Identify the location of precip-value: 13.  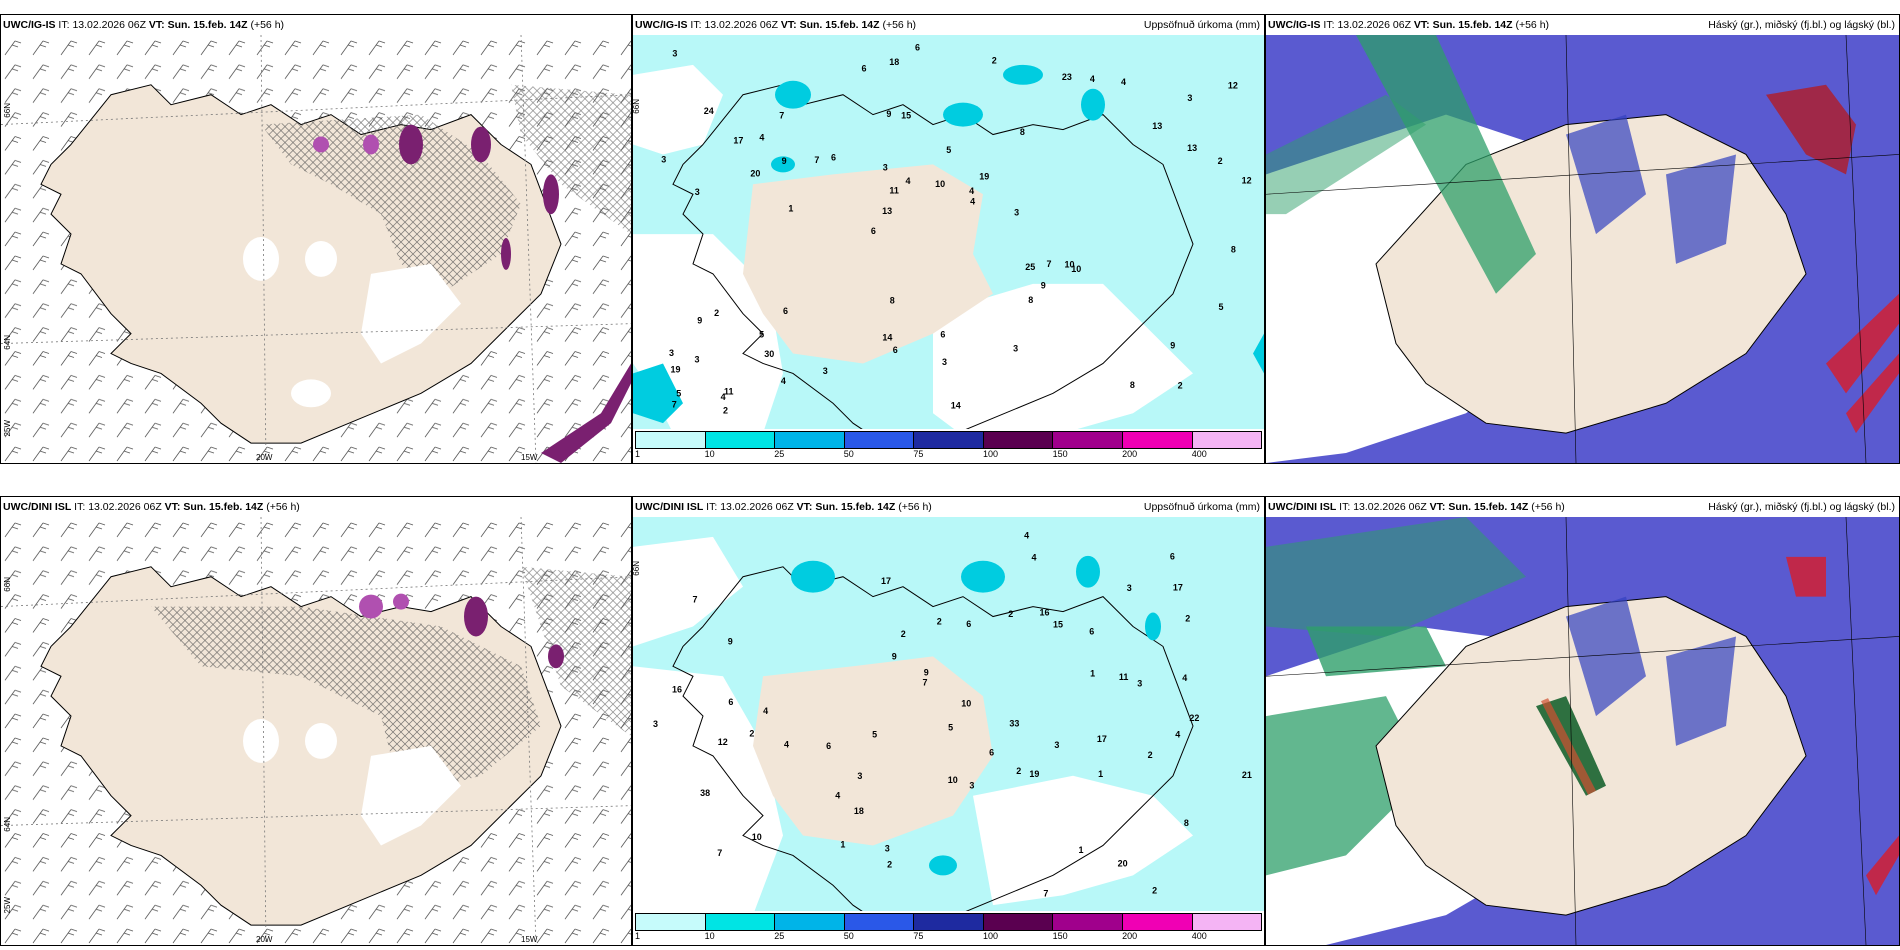
(1192, 148).